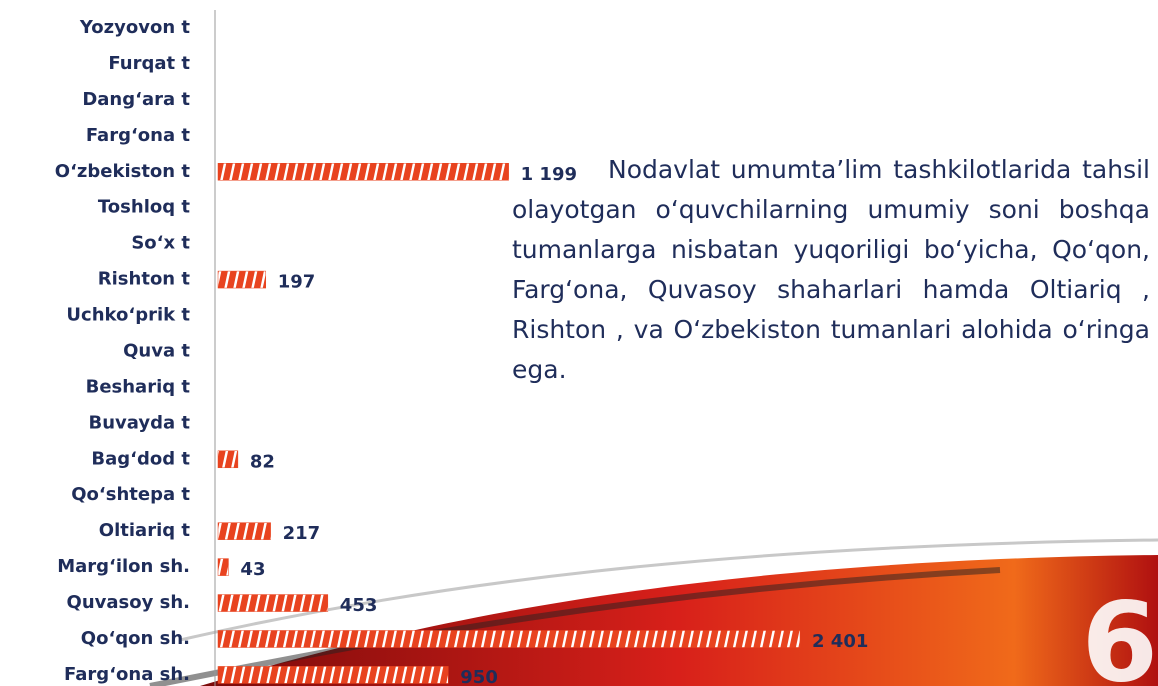  Describe the element at coordinates (144, 279) in the screenshot. I see `category-label: Rishton t` at that location.